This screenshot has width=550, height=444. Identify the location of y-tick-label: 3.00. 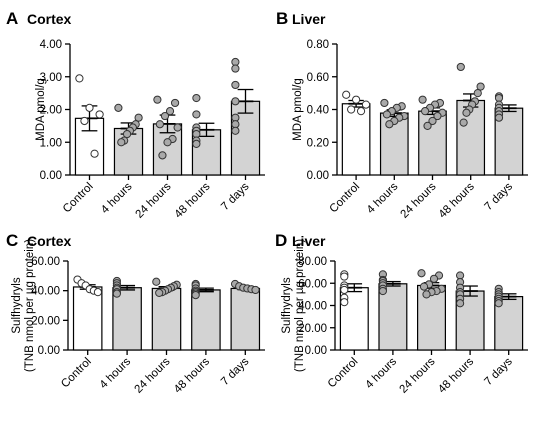
(51, 78).